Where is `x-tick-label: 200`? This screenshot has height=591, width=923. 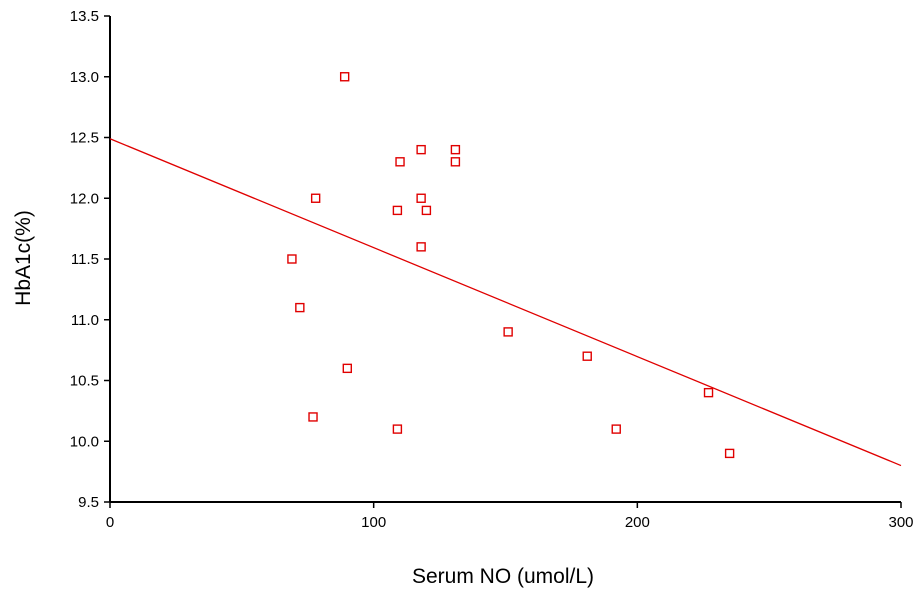 x-tick-label: 200 is located at coordinates (637, 522).